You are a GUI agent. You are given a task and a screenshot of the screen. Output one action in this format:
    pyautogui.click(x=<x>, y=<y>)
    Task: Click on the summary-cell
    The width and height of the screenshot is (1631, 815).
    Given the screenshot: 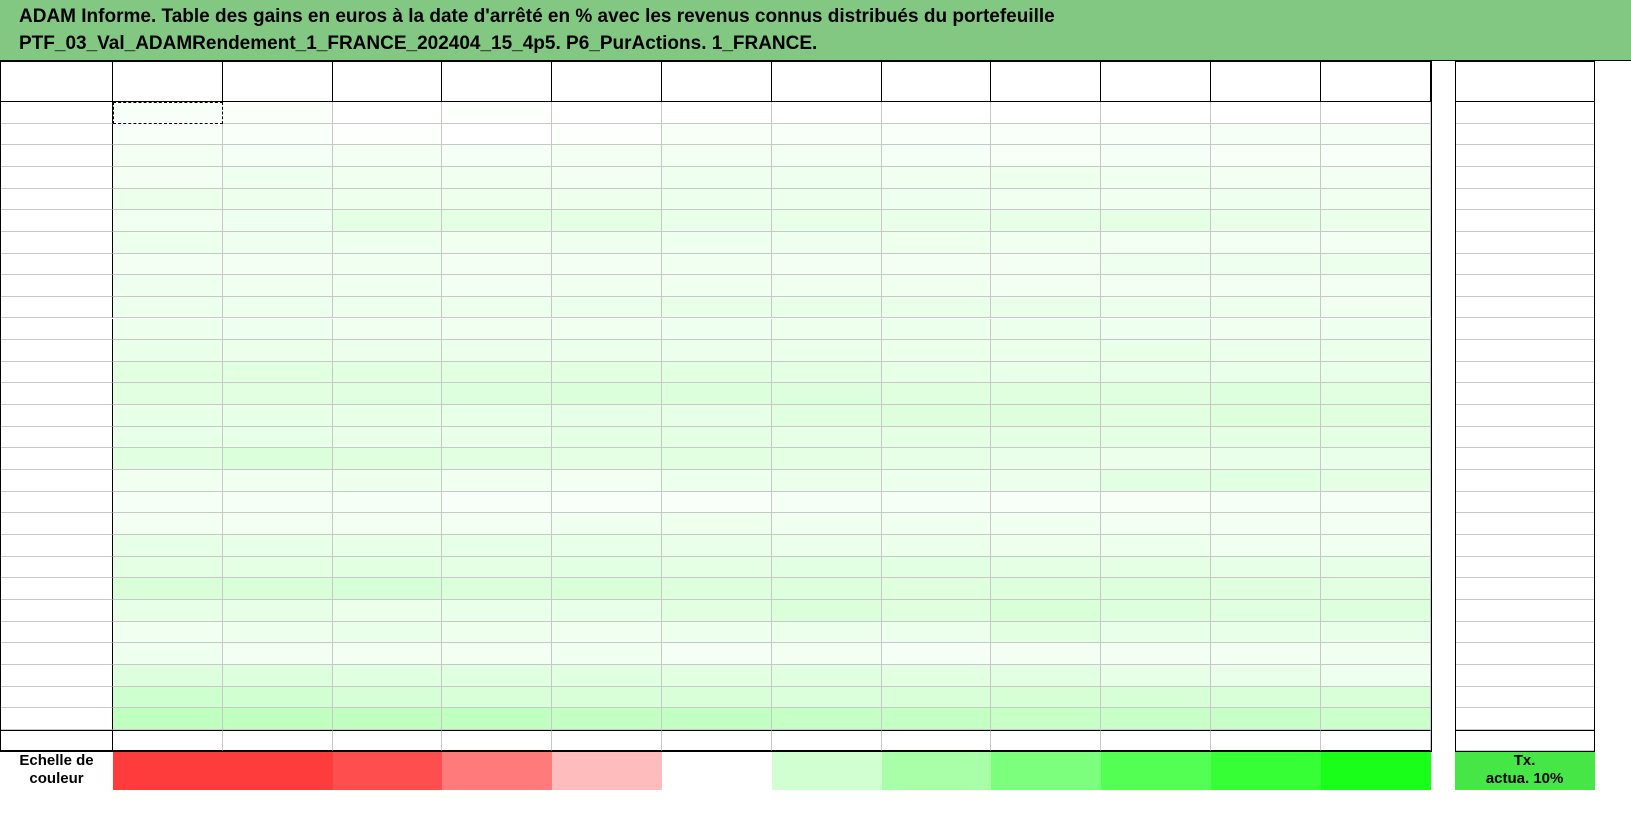 What is the action you would take?
    pyautogui.click(x=717, y=740)
    